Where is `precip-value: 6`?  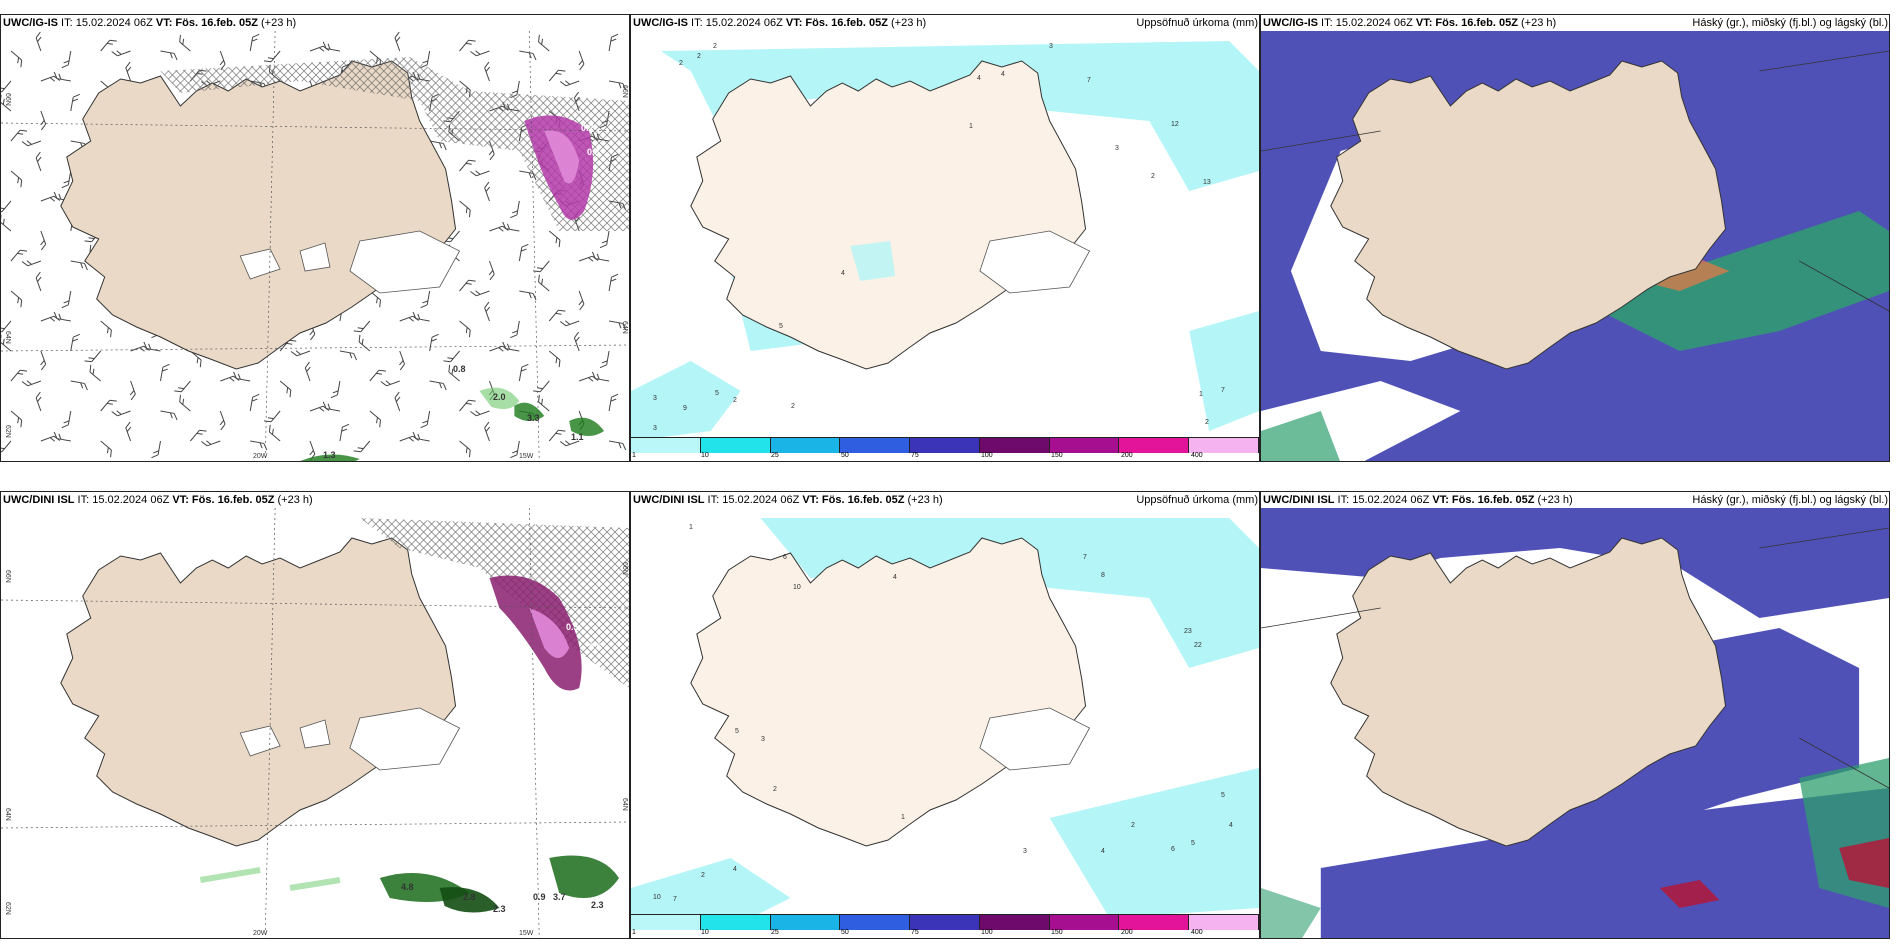 precip-value: 6 is located at coordinates (1173, 849).